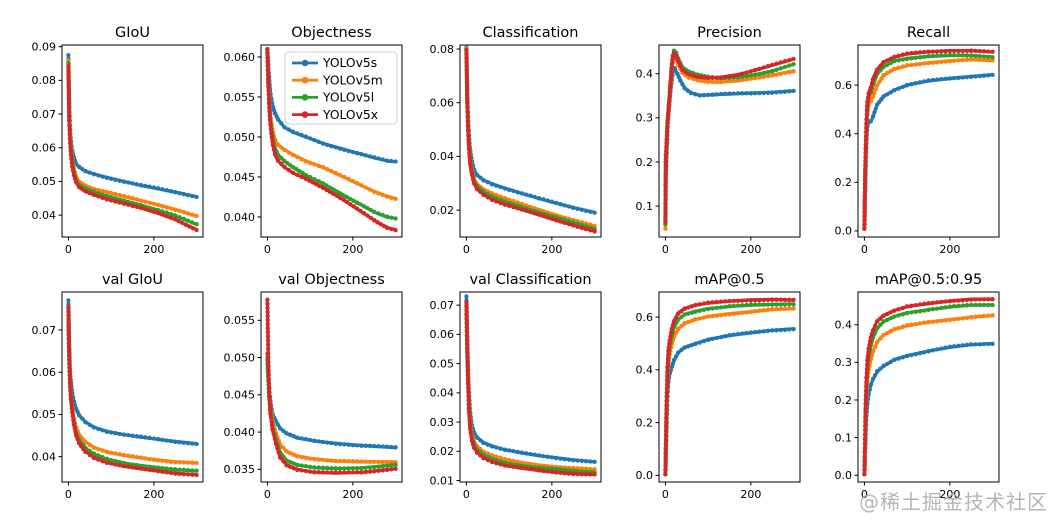 The width and height of the screenshot is (1052, 529). Describe the element at coordinates (331, 33) in the screenshot. I see `chart-title: Objectness` at that location.